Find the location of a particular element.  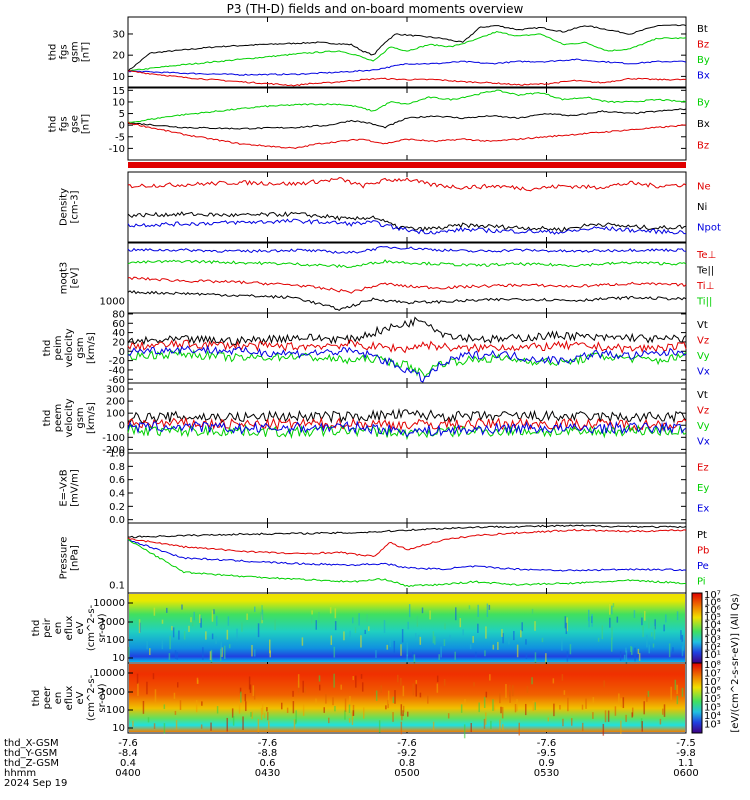

panel-frame-fgs_gse is located at coordinates (407, 124).